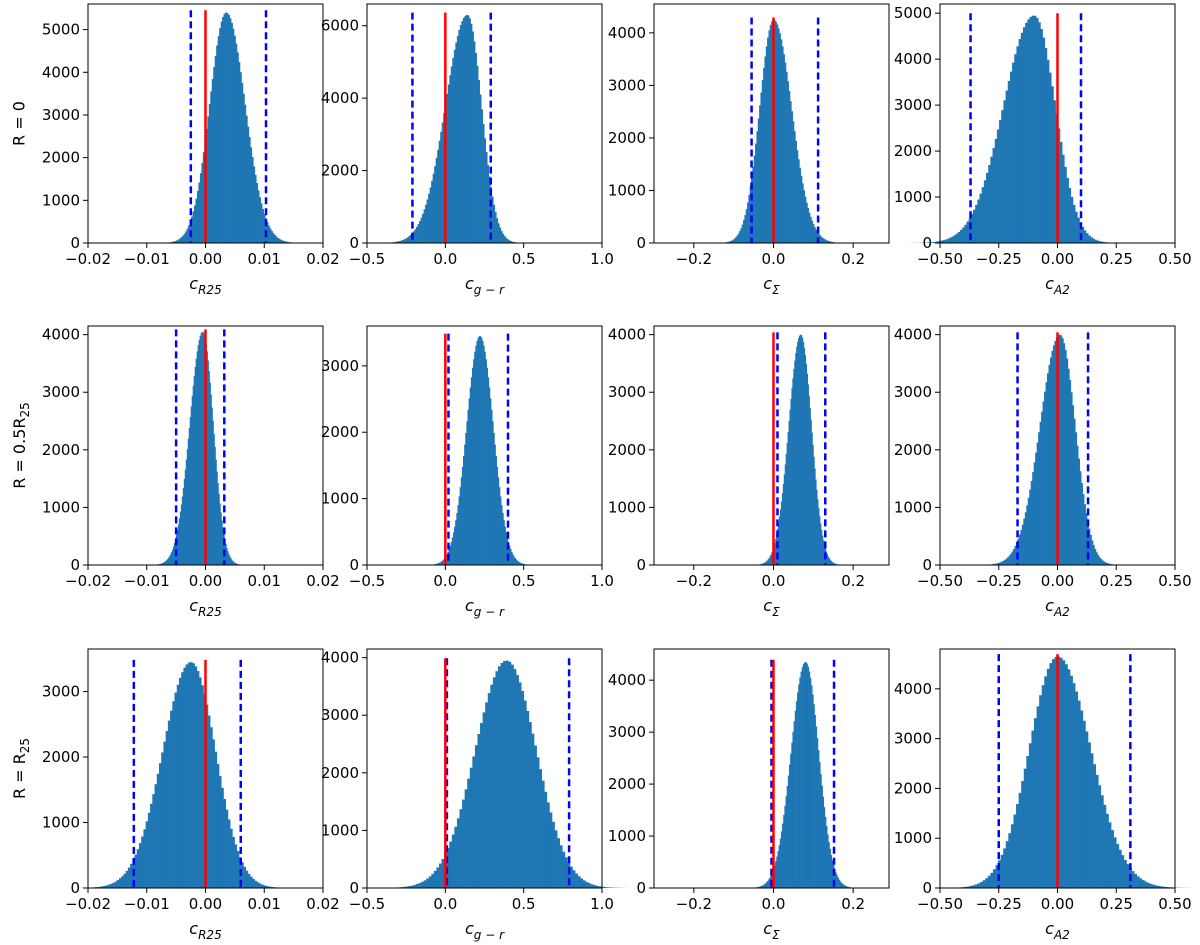 This screenshot has height=945, width=1200. What do you see at coordinates (1116, 904) in the screenshot?
I see `x-tick-label: 0.25` at bounding box center [1116, 904].